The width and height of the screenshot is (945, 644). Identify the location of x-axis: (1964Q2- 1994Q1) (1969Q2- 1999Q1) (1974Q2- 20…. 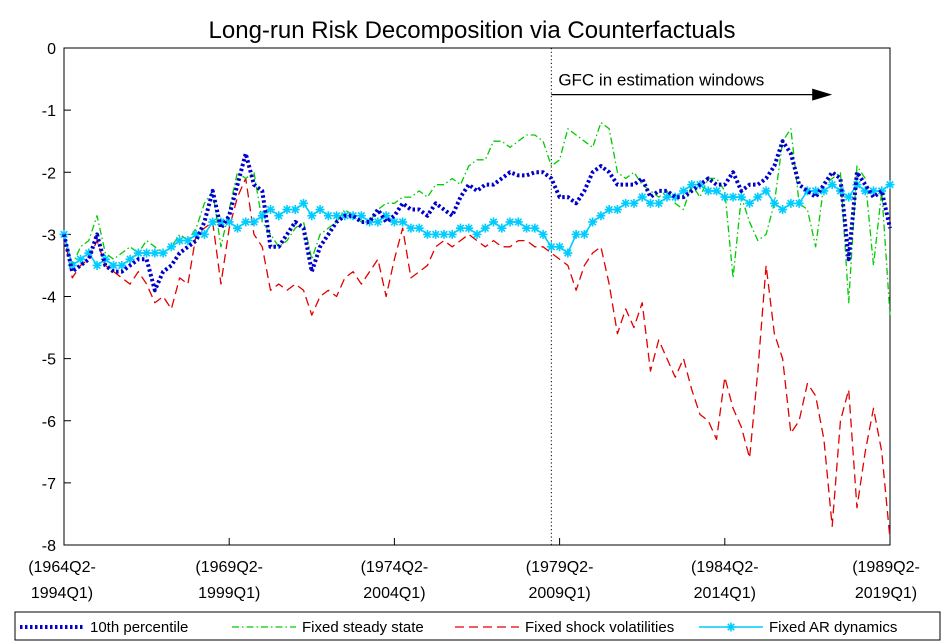
(474, 570).